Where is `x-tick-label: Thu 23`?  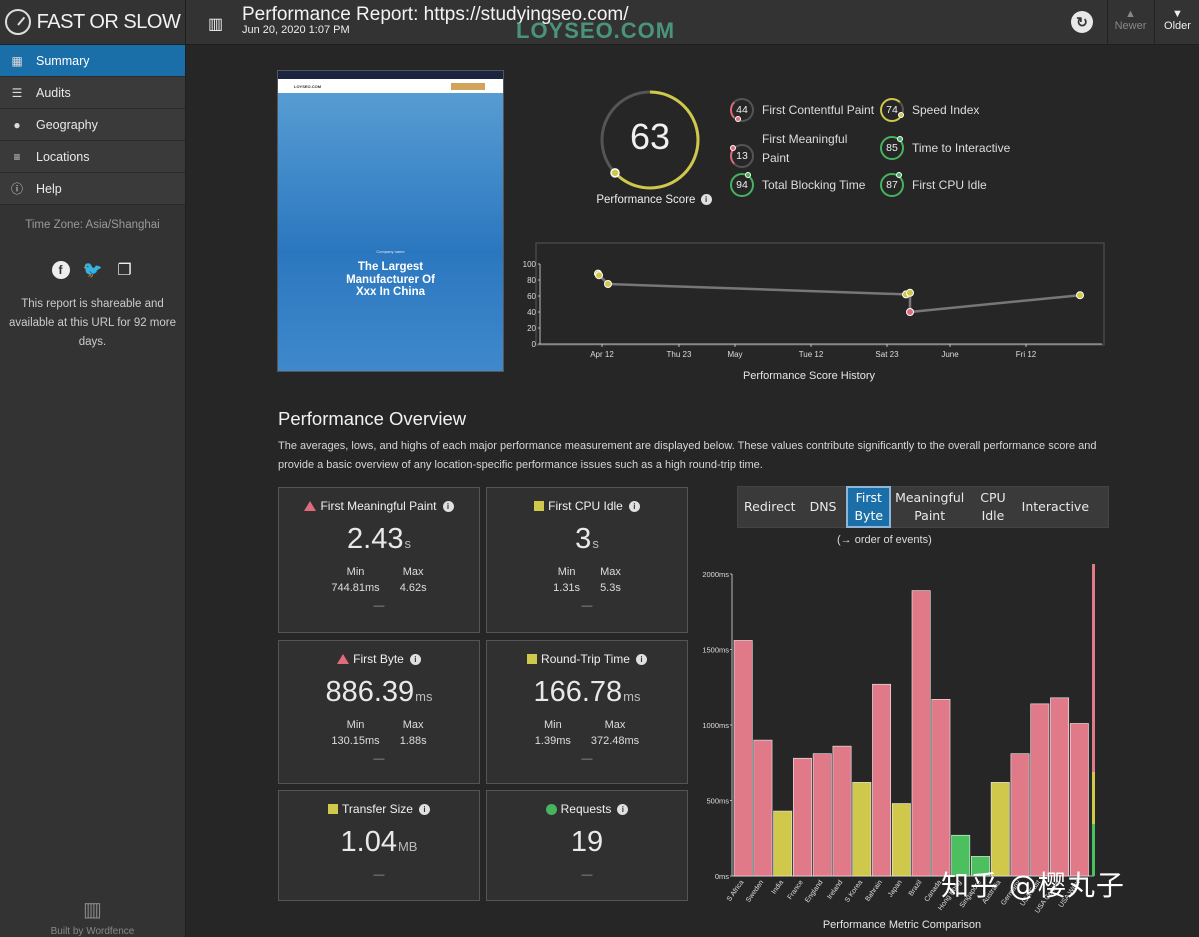
x-tick-label: Thu 23 is located at coordinates (679, 354).